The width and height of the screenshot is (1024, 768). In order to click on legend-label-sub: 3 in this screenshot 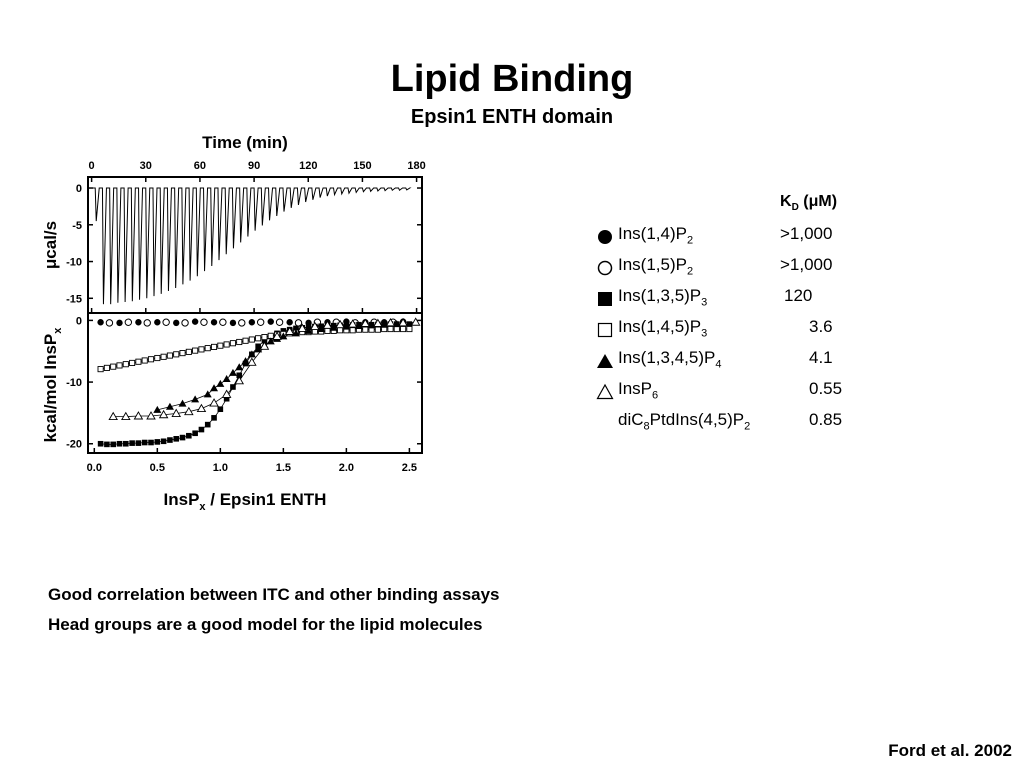, I will do `click(704, 333)`.